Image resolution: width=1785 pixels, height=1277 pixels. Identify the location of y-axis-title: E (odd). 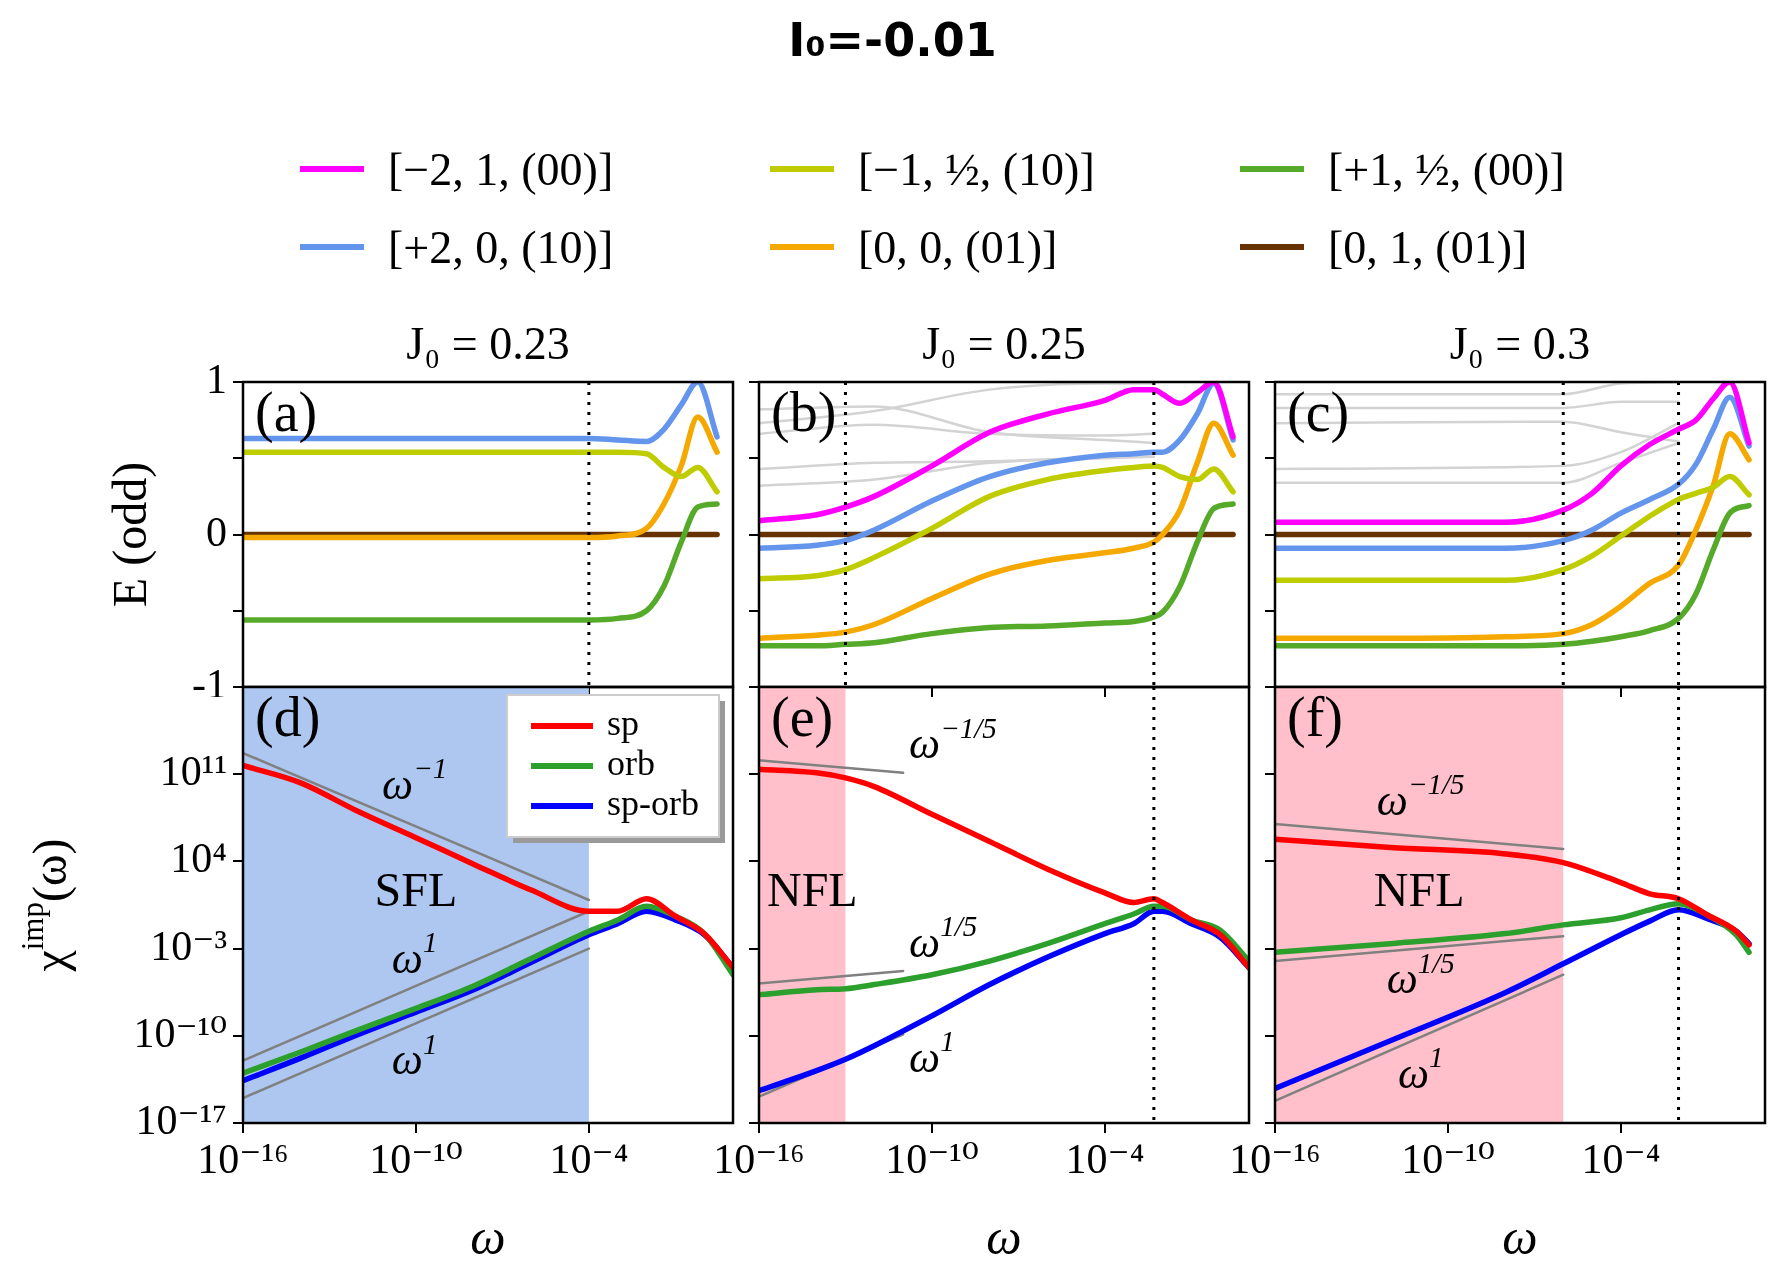
(129, 534).